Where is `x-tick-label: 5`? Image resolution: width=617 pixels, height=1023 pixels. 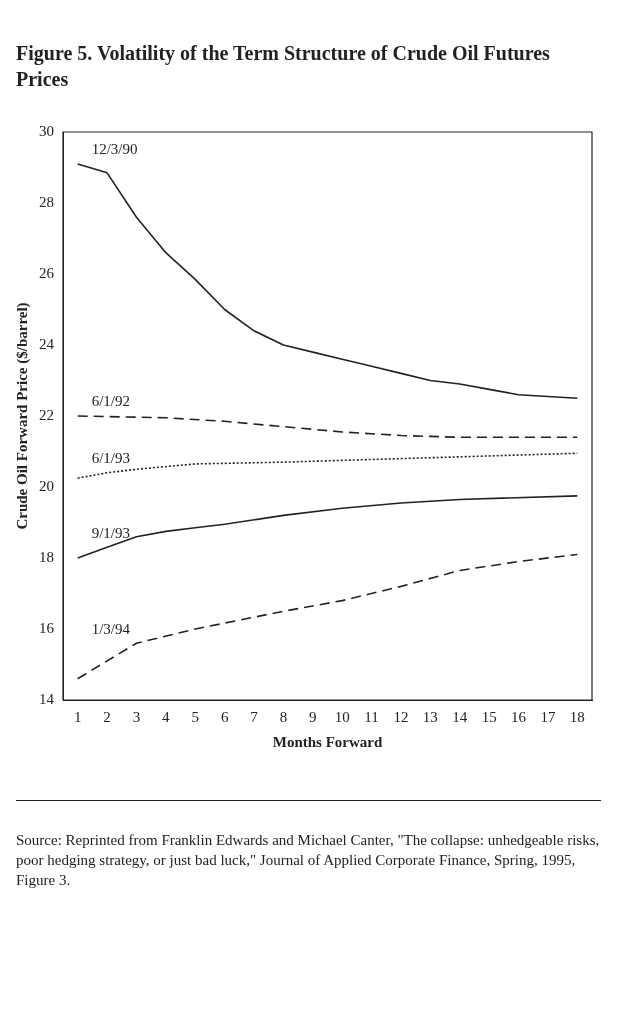 x-tick-label: 5 is located at coordinates (195, 716).